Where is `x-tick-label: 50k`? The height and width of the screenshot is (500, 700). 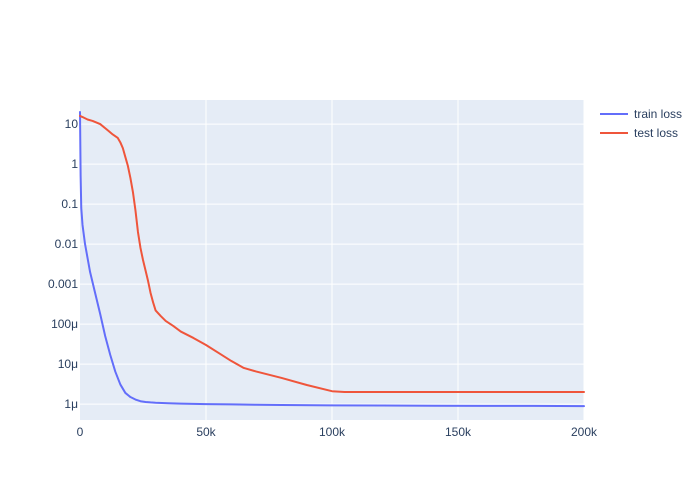
x-tick-label: 50k is located at coordinates (206, 432).